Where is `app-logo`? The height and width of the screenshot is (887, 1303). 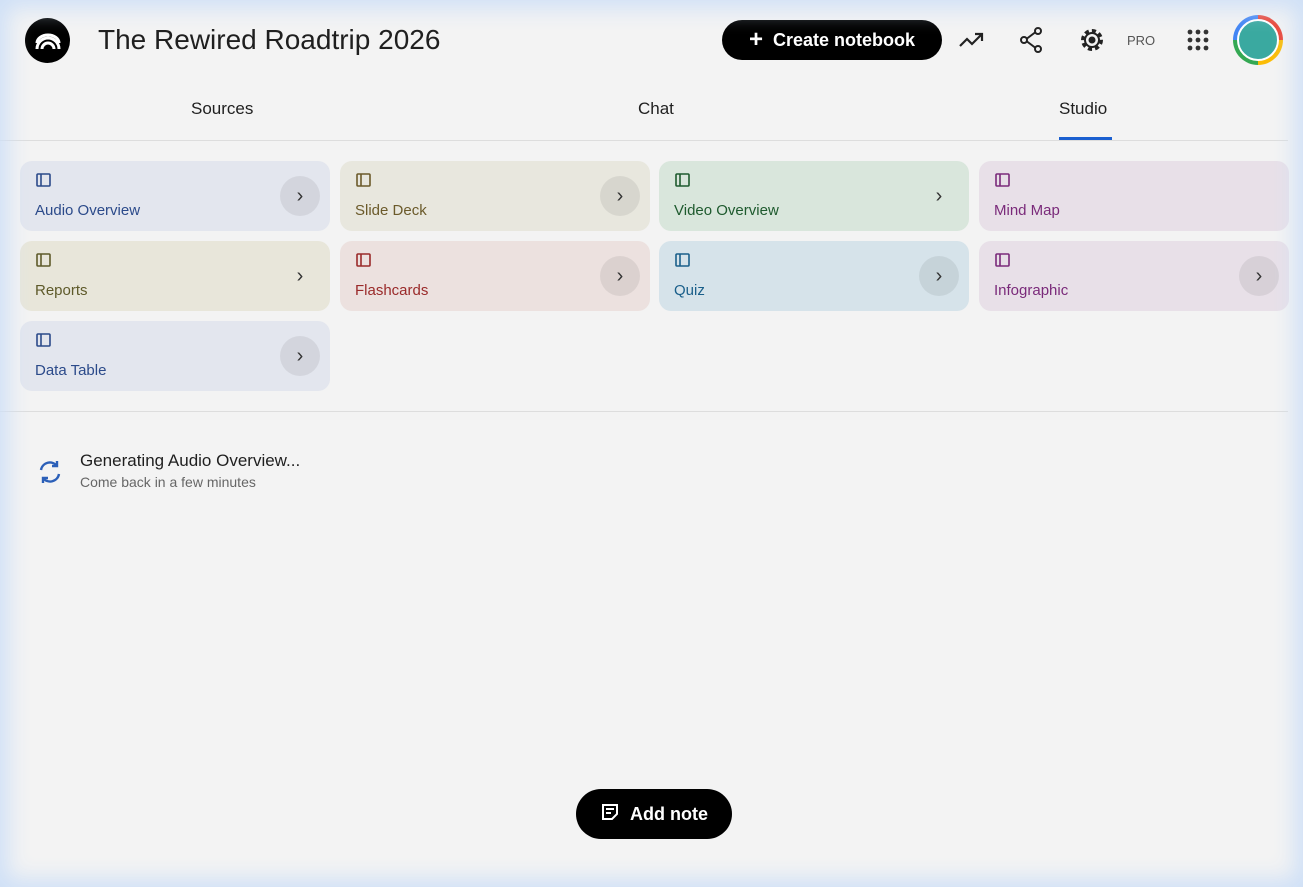 app-logo is located at coordinates (47, 40).